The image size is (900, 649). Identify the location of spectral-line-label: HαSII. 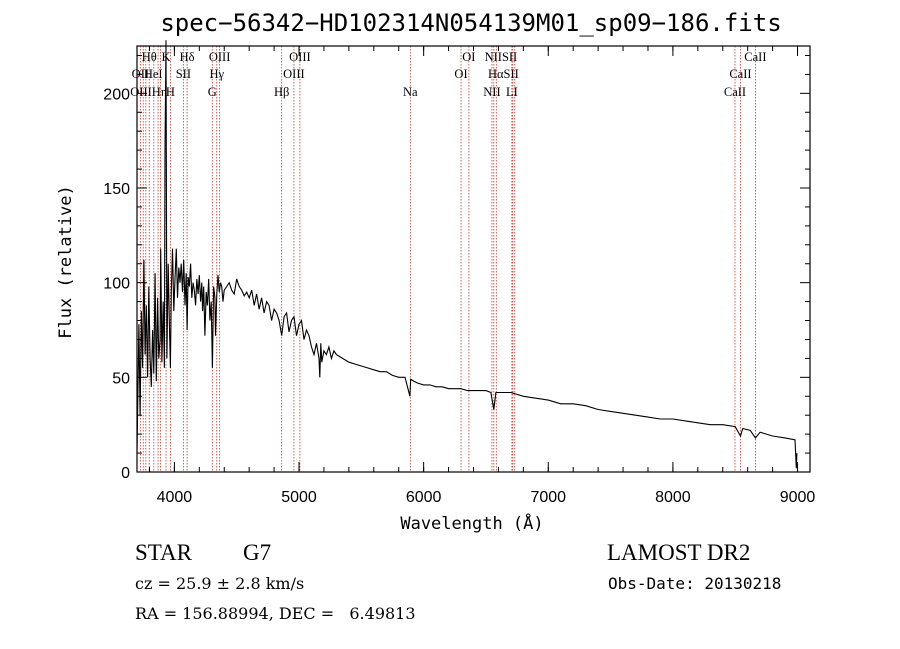
(503, 74).